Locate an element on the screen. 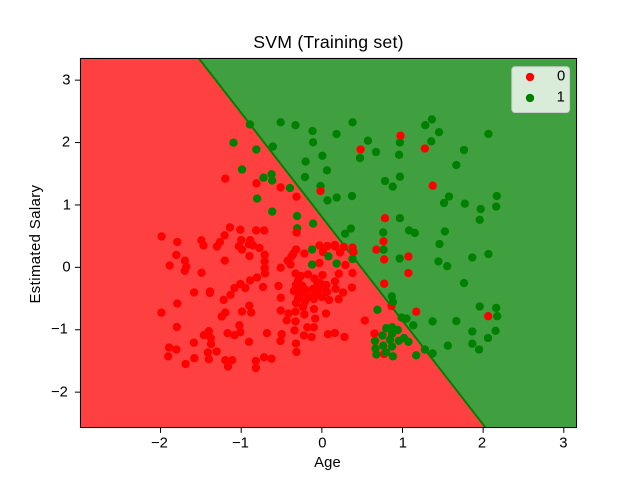 This screenshot has height=480, width=640. svg-text: Age is located at coordinates (327, 463).